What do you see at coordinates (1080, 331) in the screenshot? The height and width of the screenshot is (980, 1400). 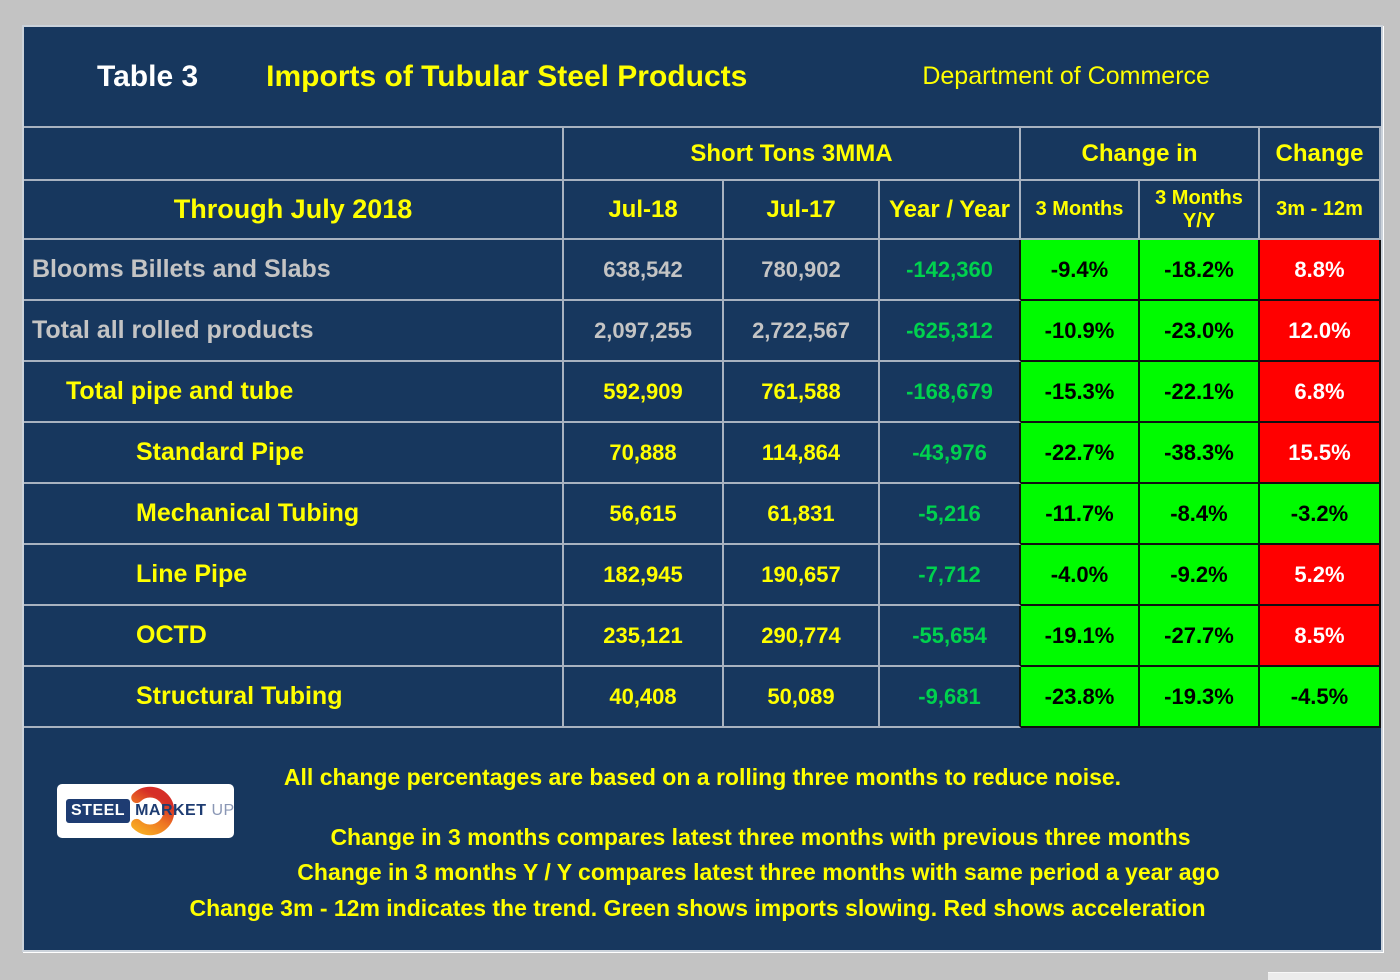 I see `chg-3m-value: -10.9%` at bounding box center [1080, 331].